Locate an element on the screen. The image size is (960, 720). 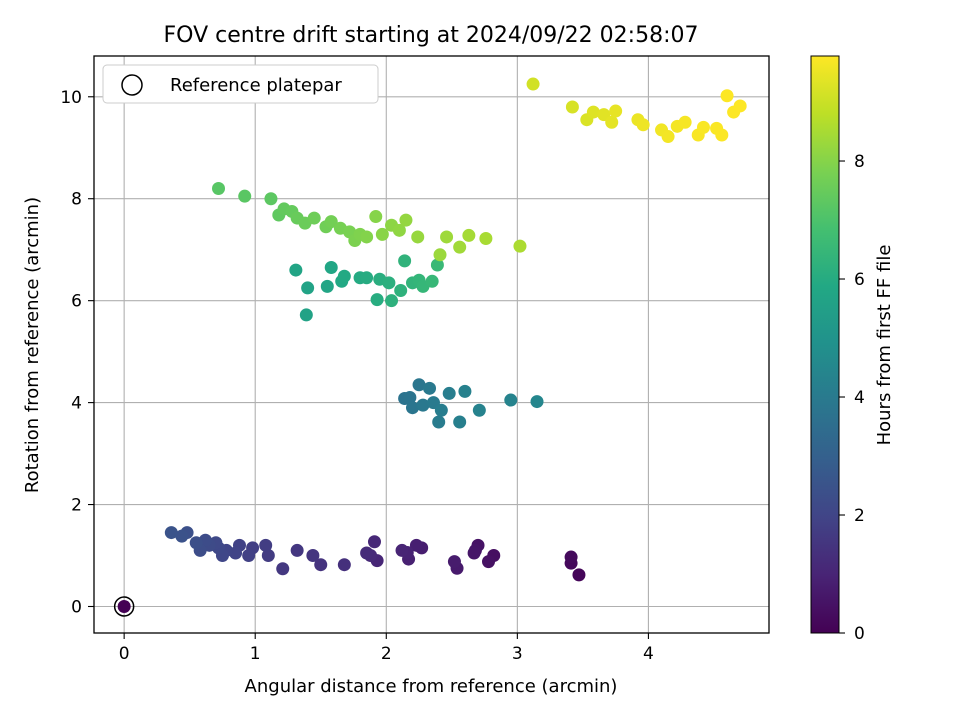
legend-entry: Reference platepar is located at coordinates (256, 85).